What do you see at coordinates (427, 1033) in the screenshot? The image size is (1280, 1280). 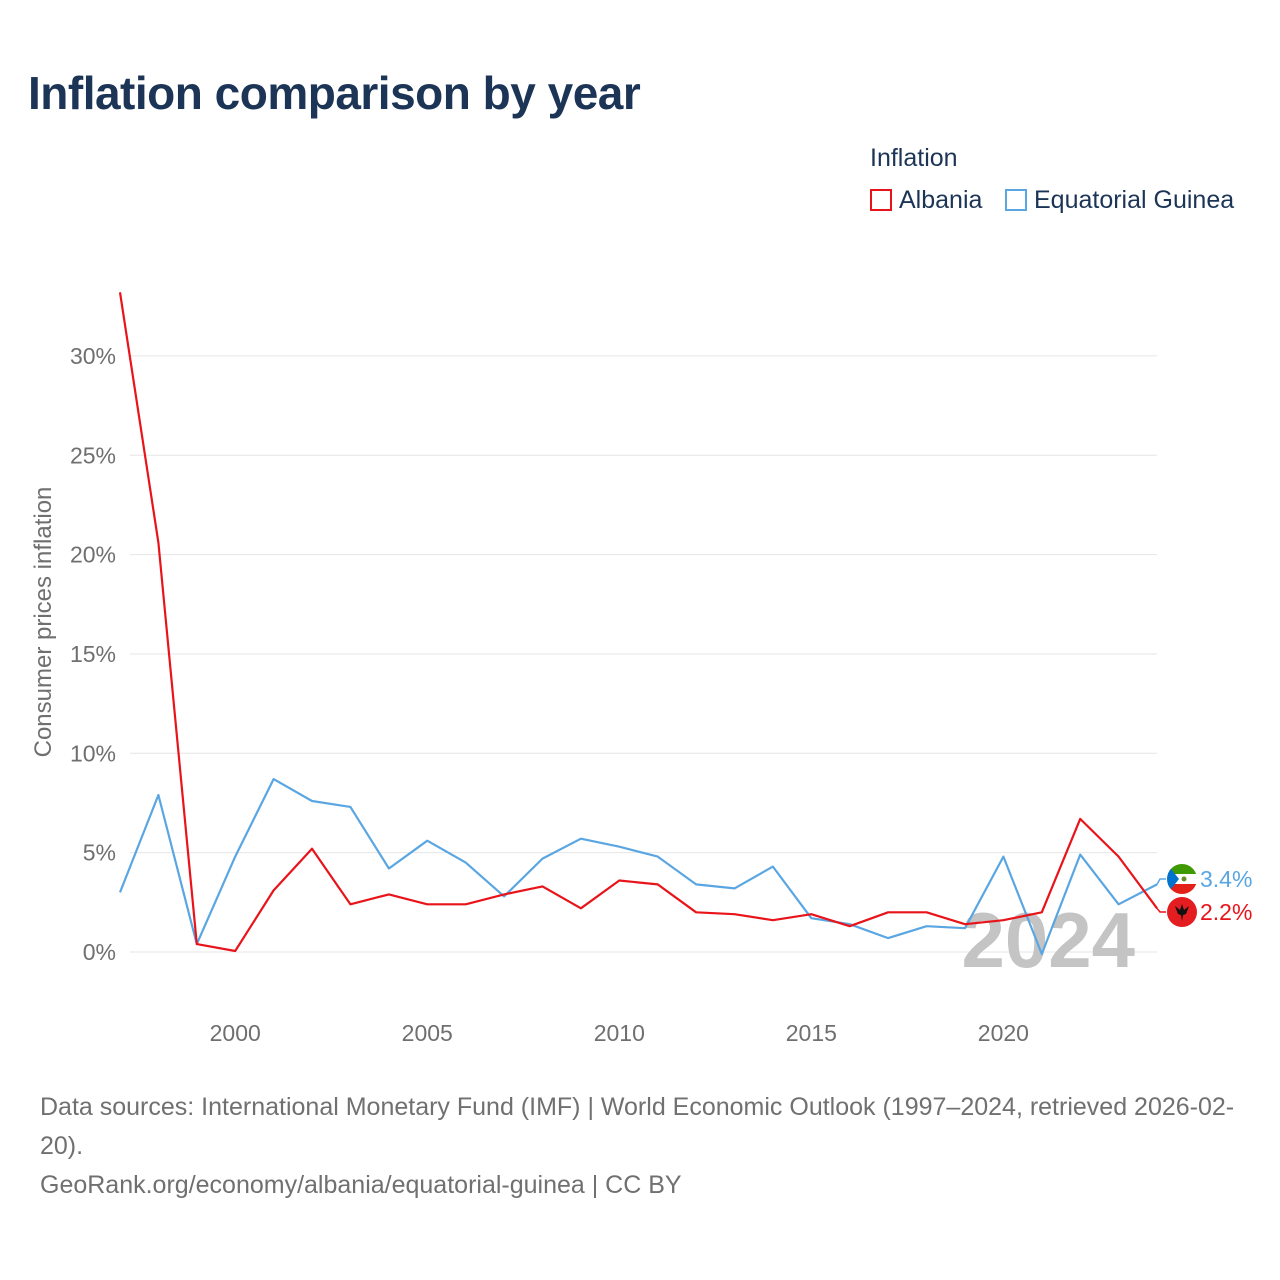 I see `x-tick-label-2005: 2005` at bounding box center [427, 1033].